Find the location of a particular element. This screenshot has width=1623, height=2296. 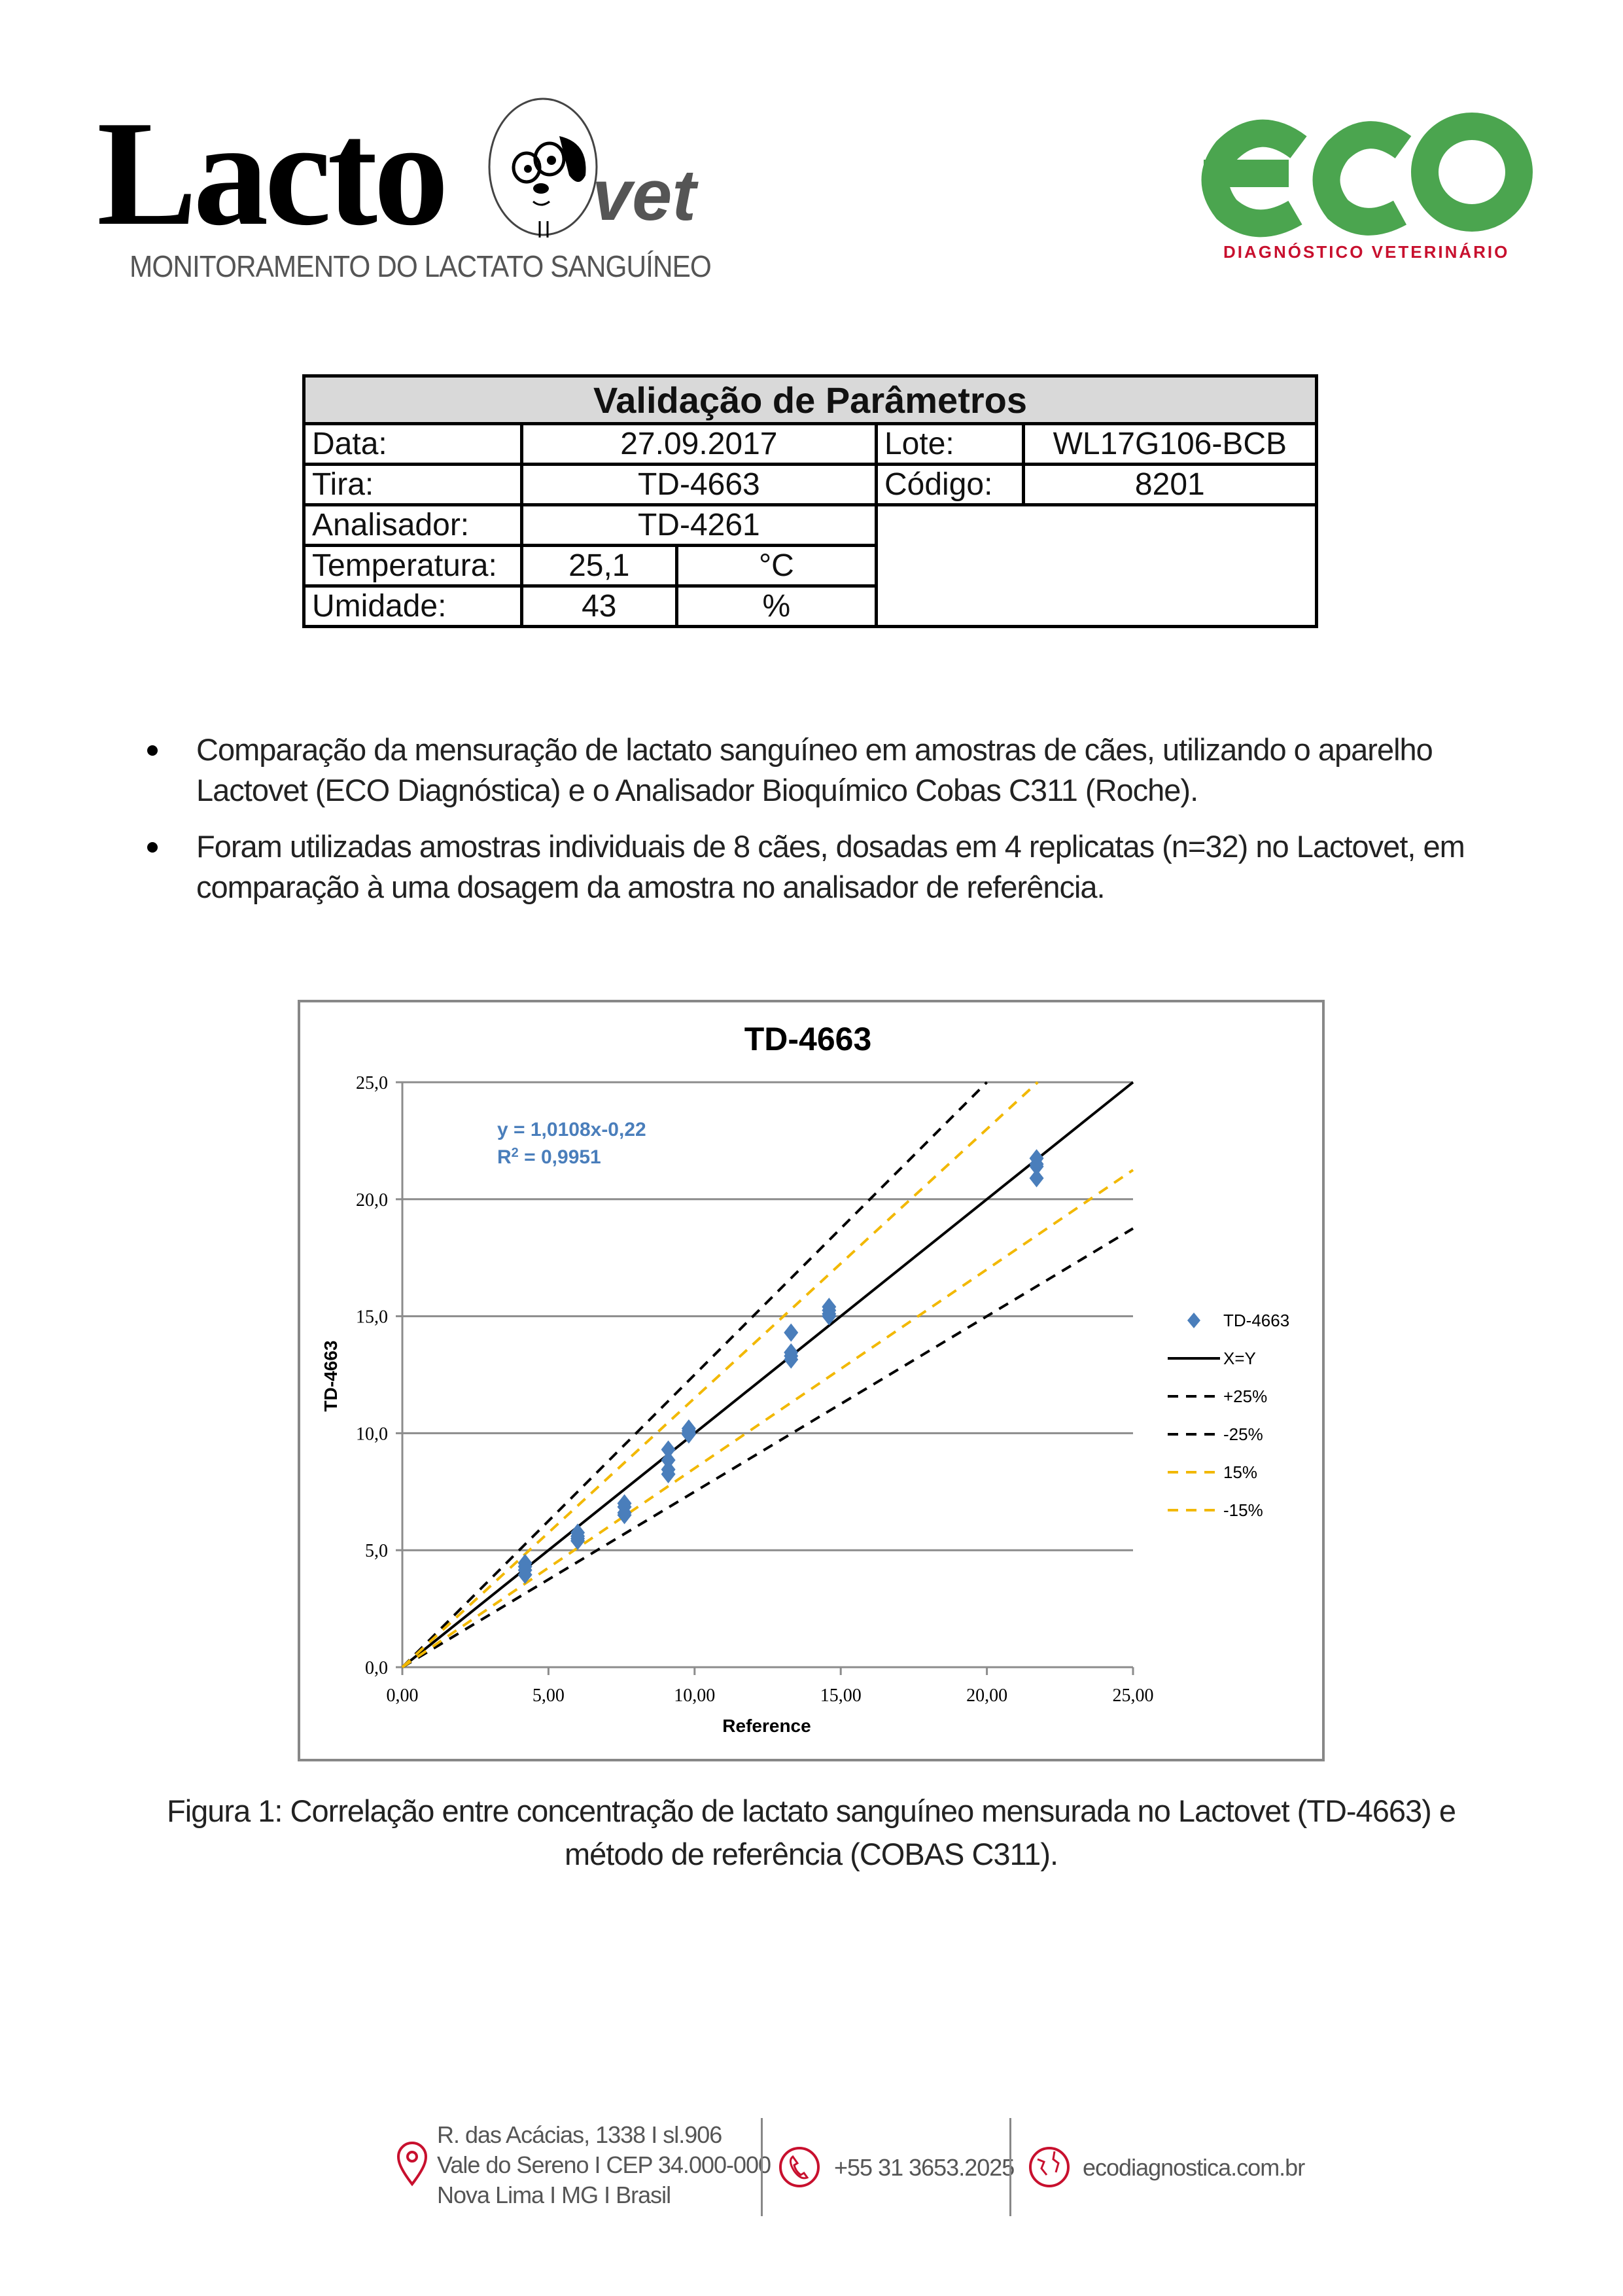

lactovet-tagline: MONITORAMENTO DO LACTATO SANGUÍNEO is located at coordinates (421, 266).